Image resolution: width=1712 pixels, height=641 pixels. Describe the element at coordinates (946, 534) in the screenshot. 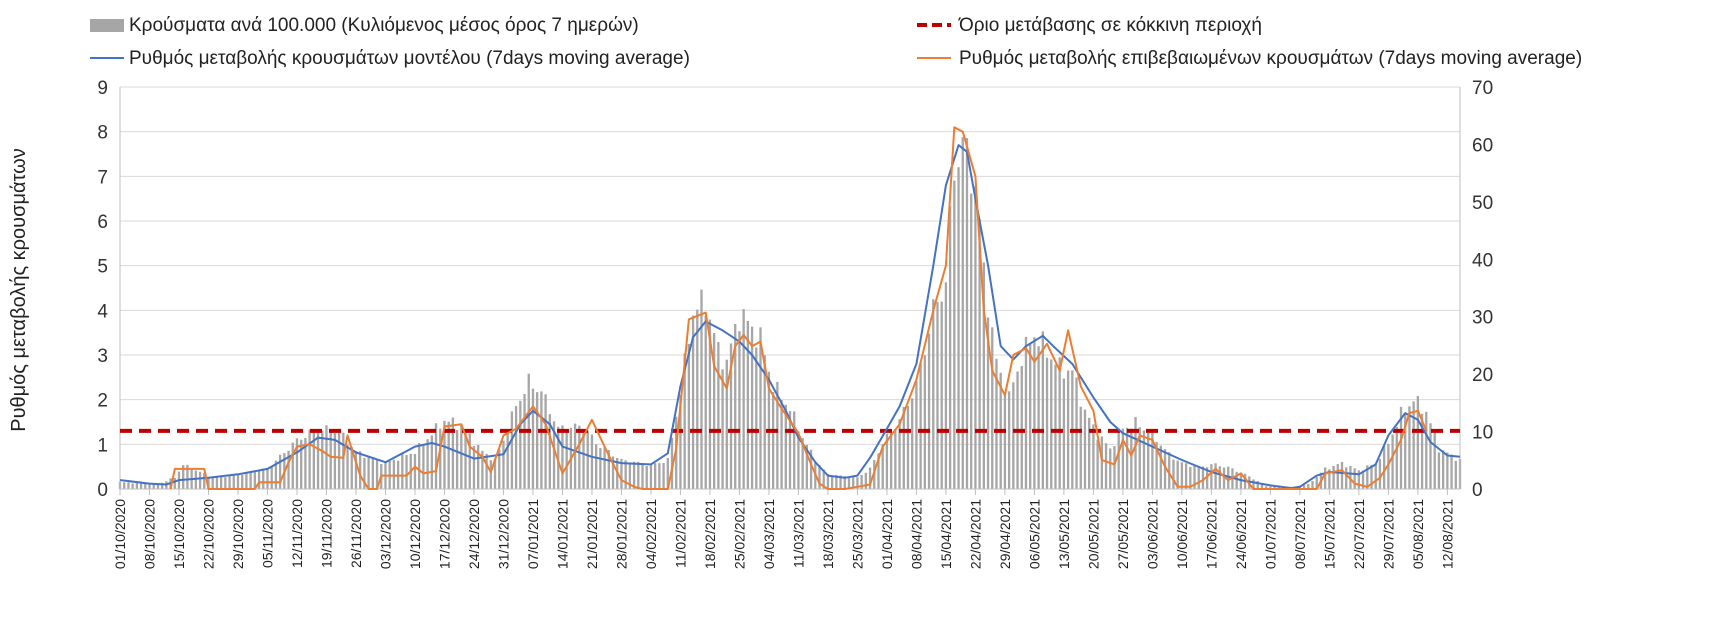

I see `x-tick-label: 15/04/2021` at that location.